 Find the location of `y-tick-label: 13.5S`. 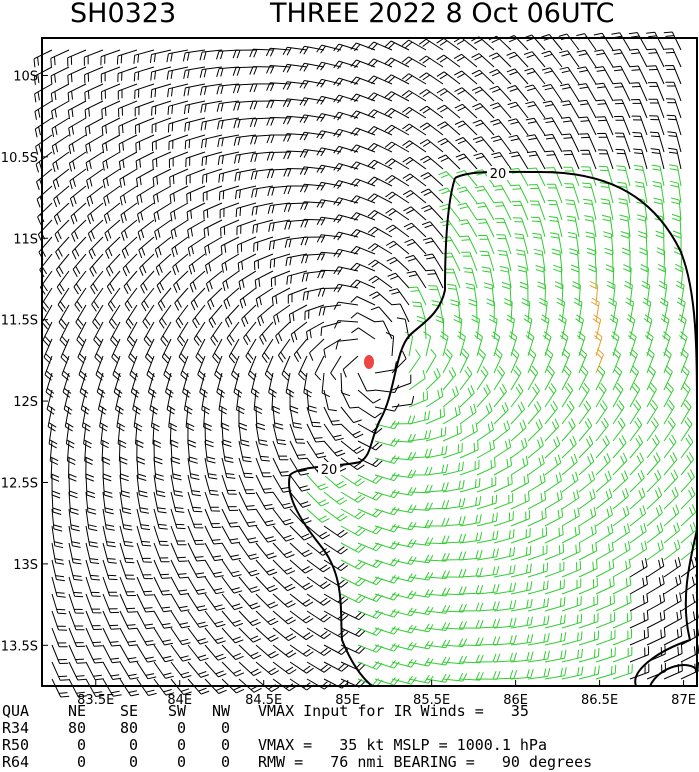

y-tick-label: 13.5S is located at coordinates (19, 646).